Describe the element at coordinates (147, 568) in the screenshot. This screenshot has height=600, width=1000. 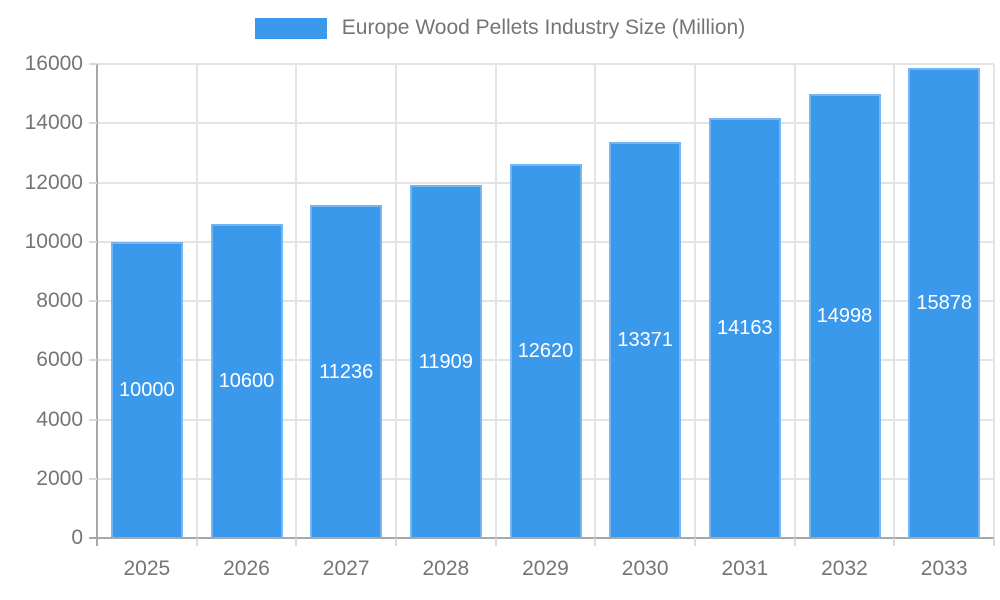
I see `x-axis-tick-label: 2025` at that location.